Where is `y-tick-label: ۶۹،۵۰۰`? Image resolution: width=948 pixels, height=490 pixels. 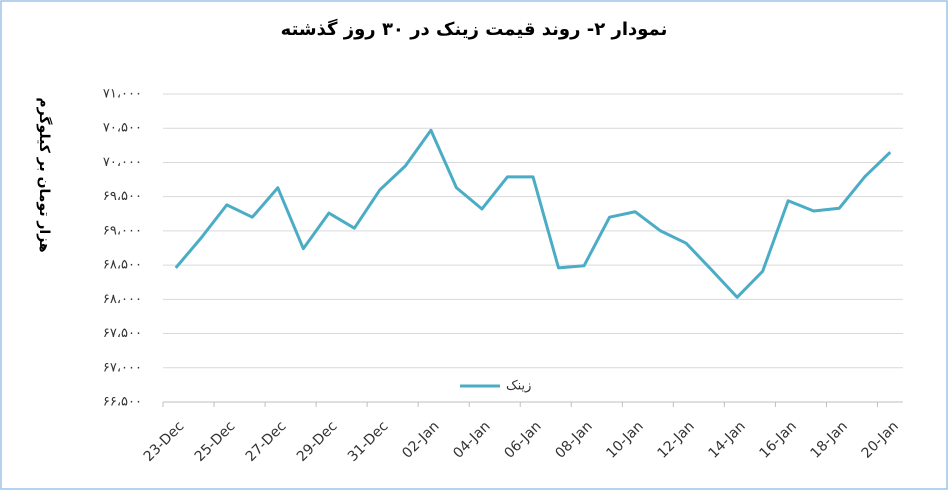 y-tick-label: ۶۹،۵۰۰ is located at coordinates (122, 196).